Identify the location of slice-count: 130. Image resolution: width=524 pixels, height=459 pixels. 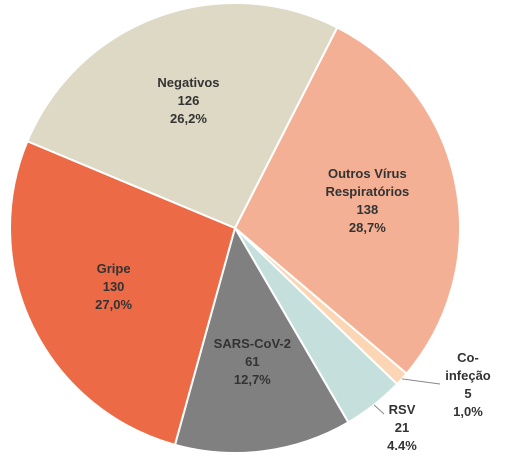
(113, 286).